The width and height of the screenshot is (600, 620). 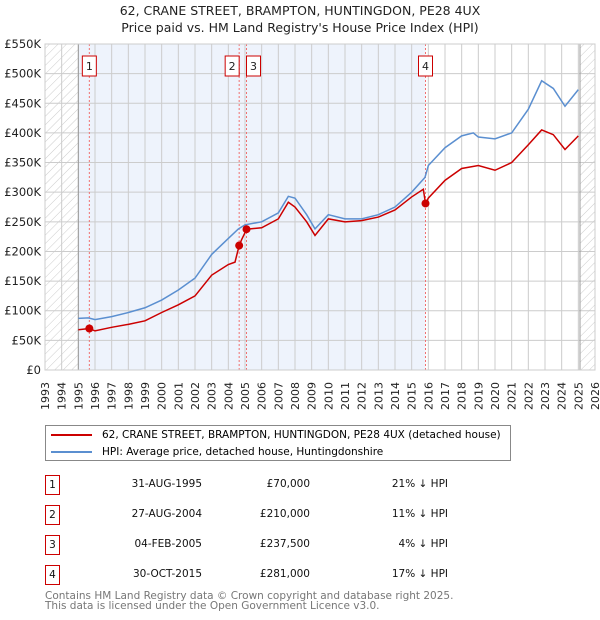 I want to click on sale-hpi-diff: 17% ↓ HPI, so click(x=419, y=574).